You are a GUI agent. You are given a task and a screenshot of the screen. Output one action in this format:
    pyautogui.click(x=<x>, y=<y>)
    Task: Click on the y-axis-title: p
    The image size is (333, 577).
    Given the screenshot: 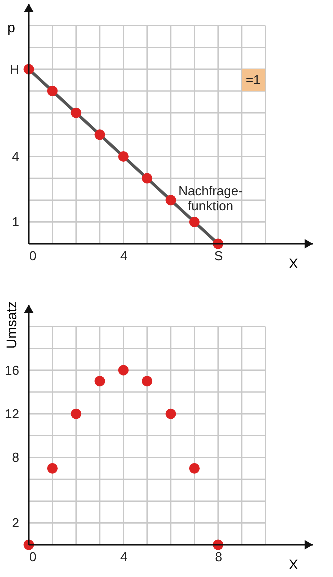 What is the action you would take?
    pyautogui.click(x=12, y=28)
    